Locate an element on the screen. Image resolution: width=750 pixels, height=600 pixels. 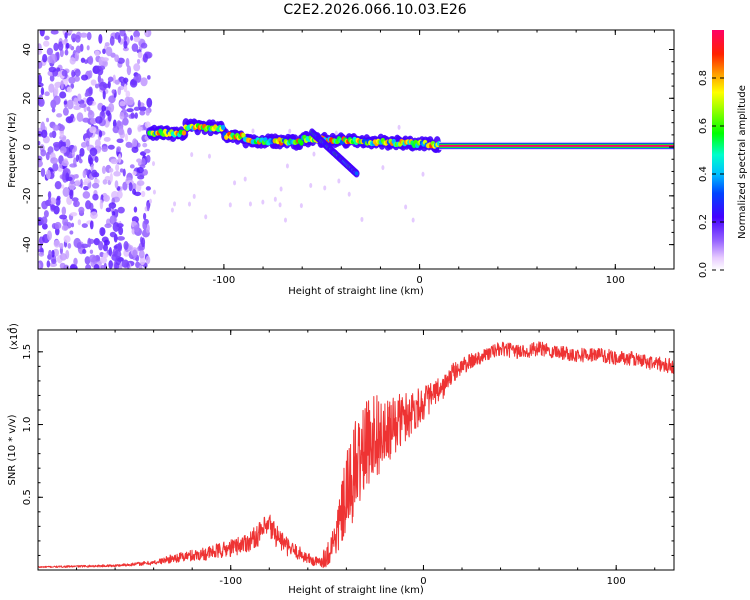
colorbar-tick-label: 0.0 is located at coordinates (703, 270).